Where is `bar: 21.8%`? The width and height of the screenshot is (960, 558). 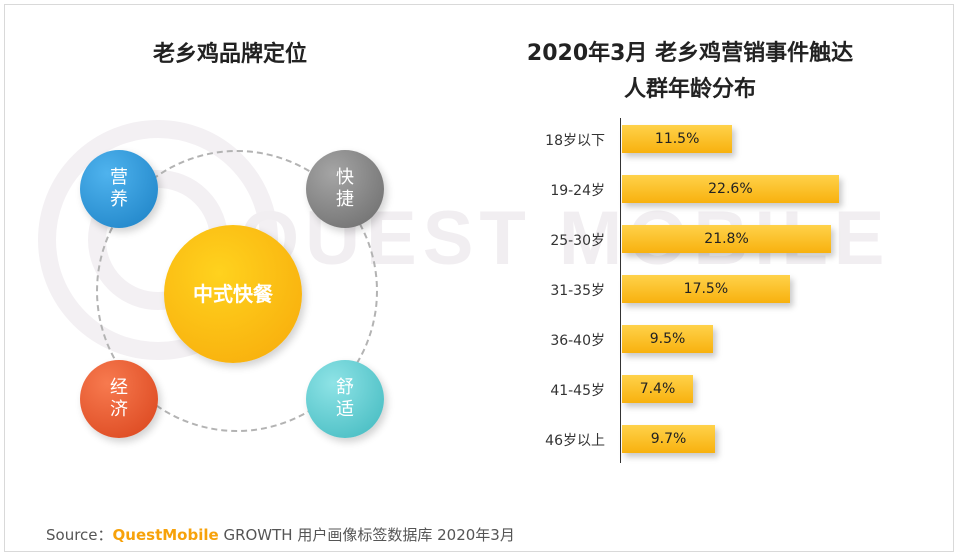
bar: 21.8% is located at coordinates (727, 239).